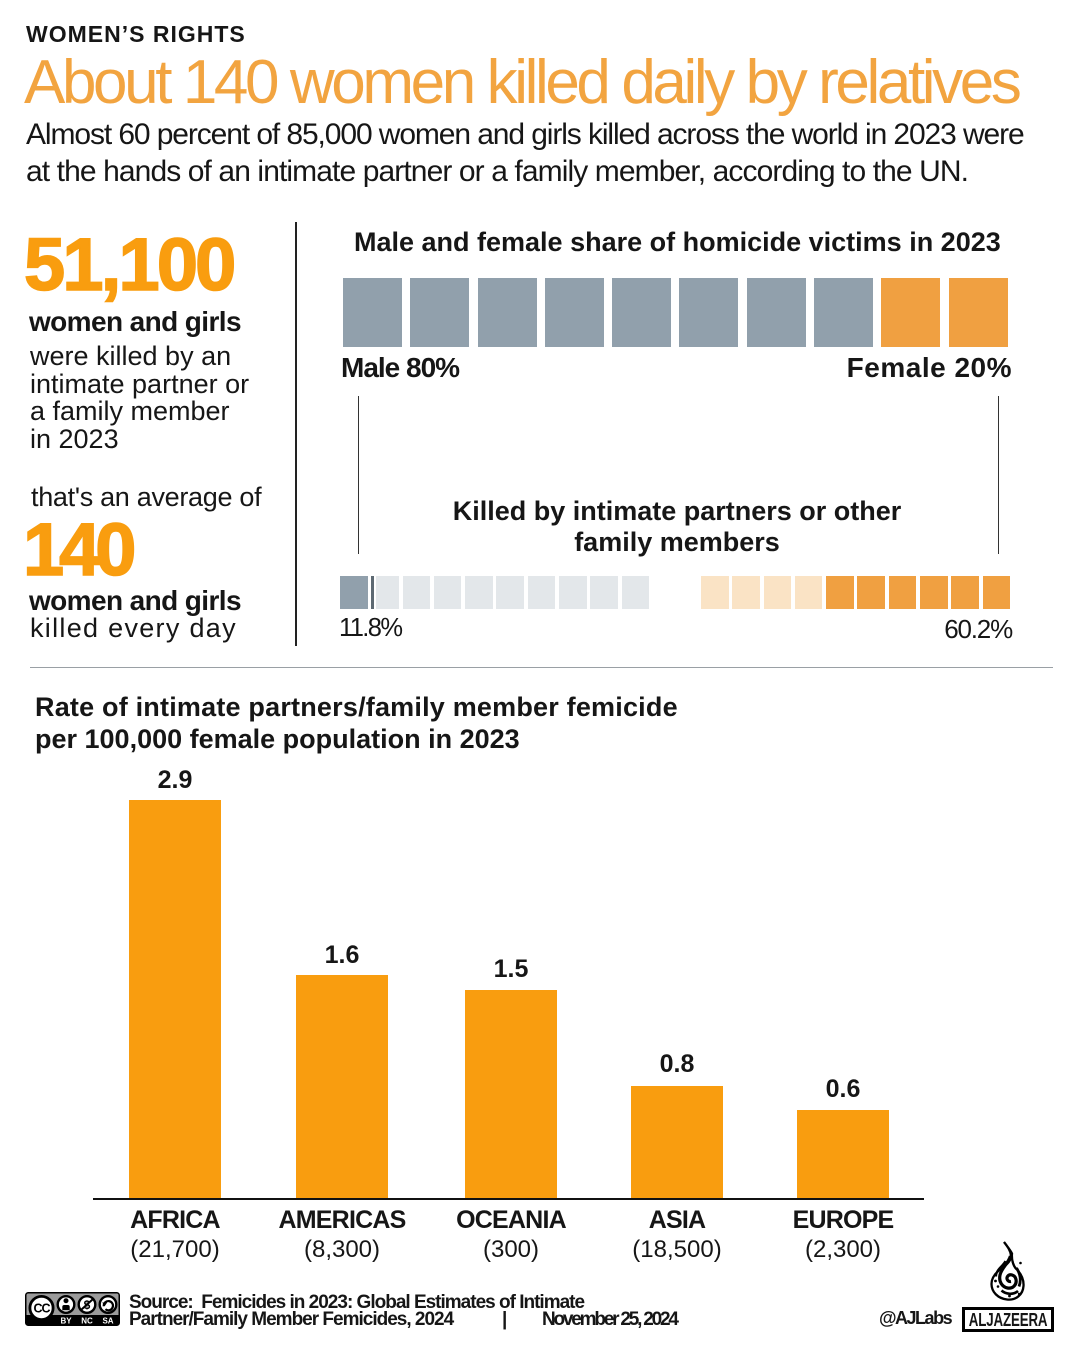 This screenshot has height=1351, width=1081. Describe the element at coordinates (87, 1321) in the screenshot. I see `svg-text: NC` at that location.